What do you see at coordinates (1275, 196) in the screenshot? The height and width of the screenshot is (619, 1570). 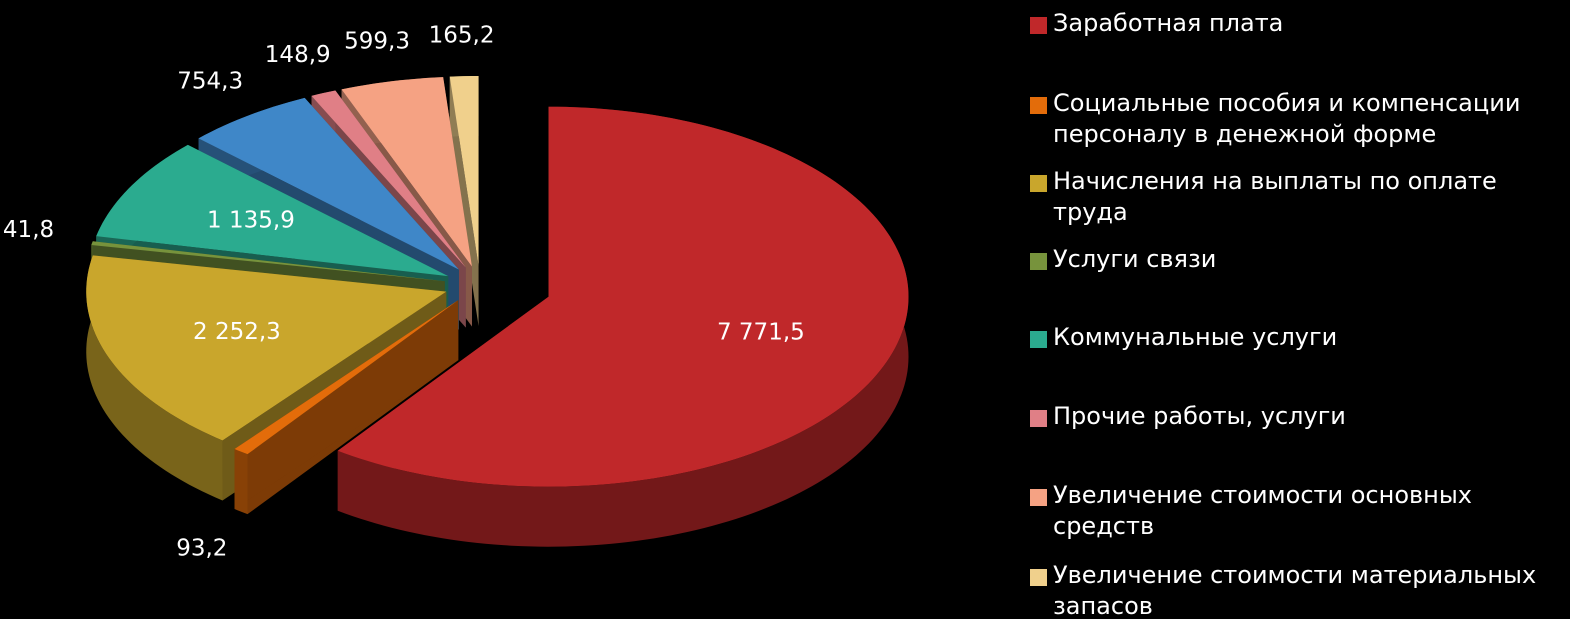 I see `legend-label: Начисления на выплаты по оплате труда` at bounding box center [1275, 196].